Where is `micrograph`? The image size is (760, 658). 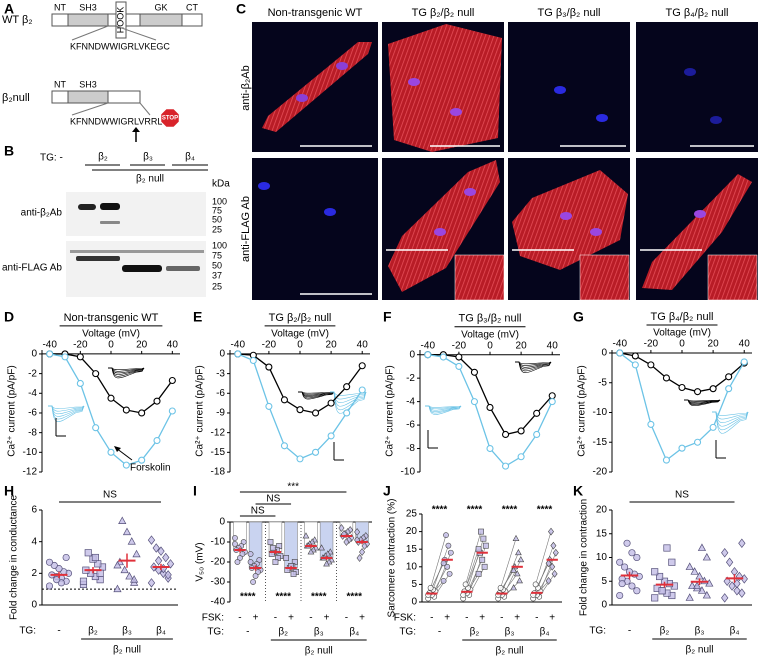
micrograph is located at coordinates (315, 229).